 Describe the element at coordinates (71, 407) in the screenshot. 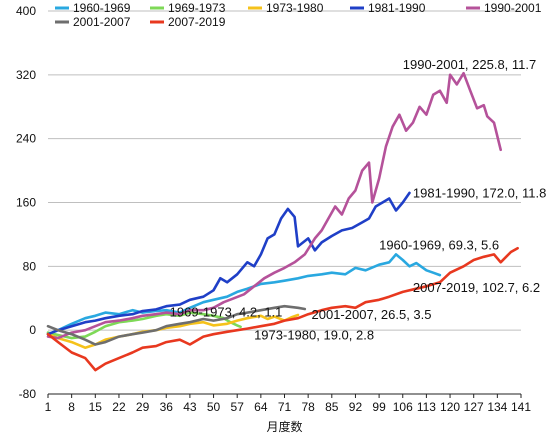

I see `x-tick-label: 8` at that location.